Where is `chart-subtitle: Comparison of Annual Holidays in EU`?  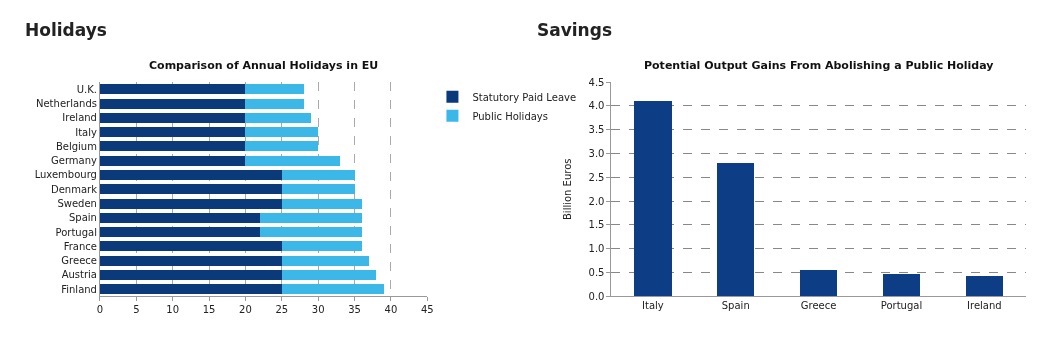 chart-subtitle: Comparison of Annual Holidays in EU is located at coordinates (264, 65).